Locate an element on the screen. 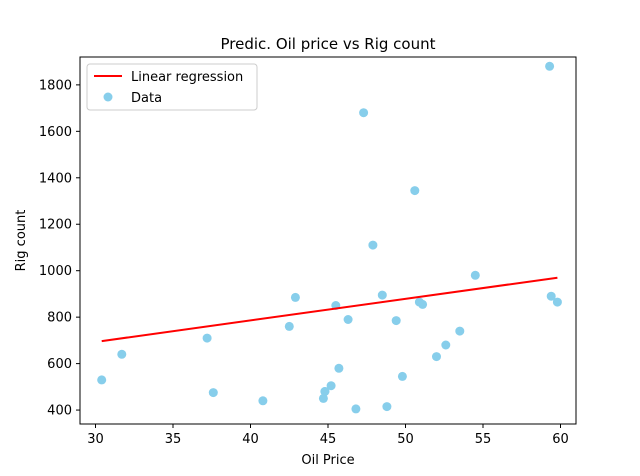  y-tick-label: 1600 is located at coordinates (55, 132).